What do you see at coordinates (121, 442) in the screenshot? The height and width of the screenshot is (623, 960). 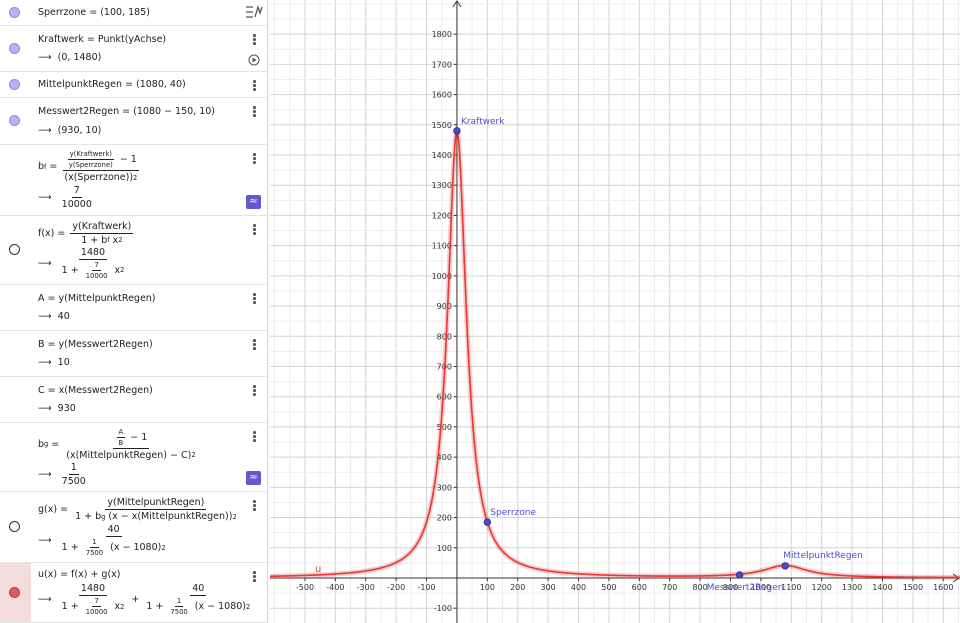 I see `math-text: B` at bounding box center [121, 442].